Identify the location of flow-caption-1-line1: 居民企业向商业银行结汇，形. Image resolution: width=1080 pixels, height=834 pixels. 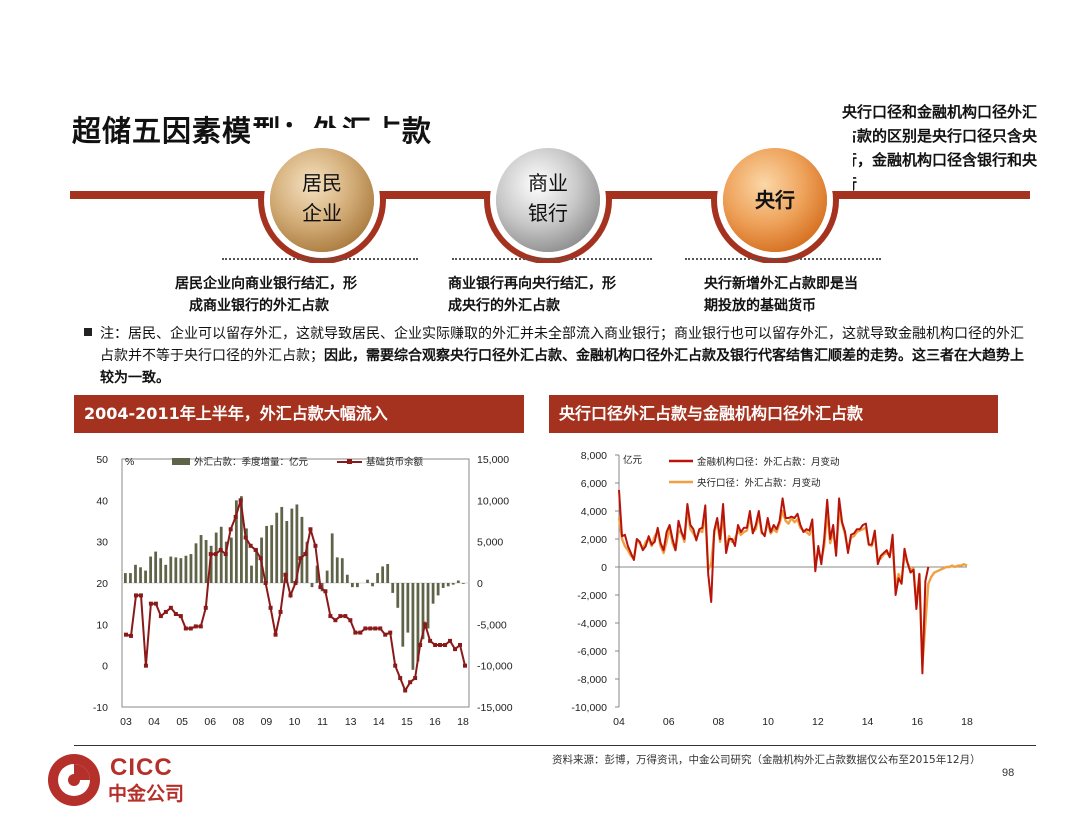
(266, 284).